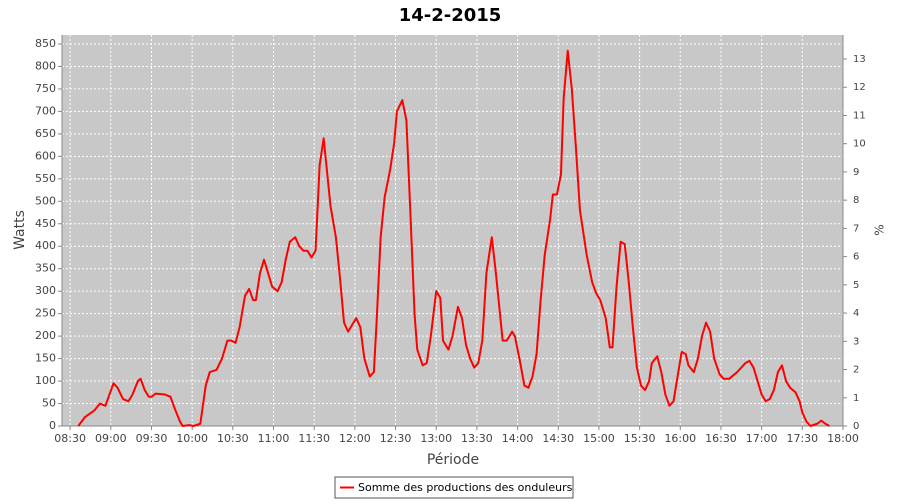 Image resolution: width=900 pixels, height=504 pixels. I want to click on y-tick-label: 100, so click(45, 380).